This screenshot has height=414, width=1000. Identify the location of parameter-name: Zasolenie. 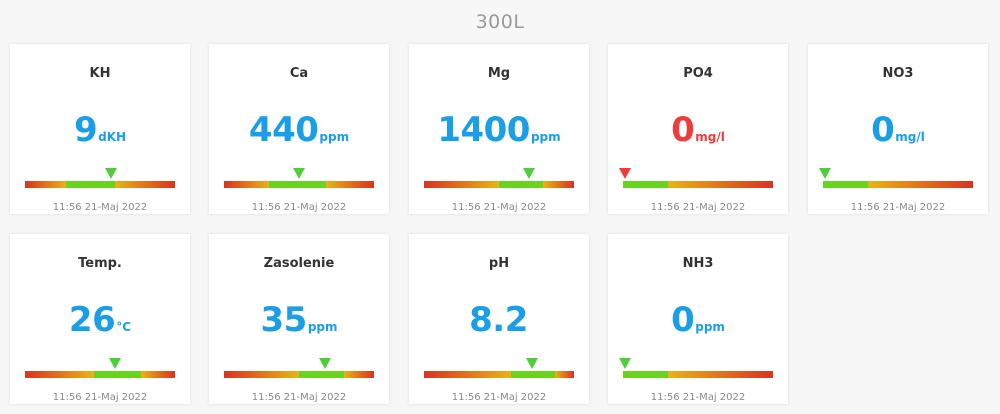
(299, 263).